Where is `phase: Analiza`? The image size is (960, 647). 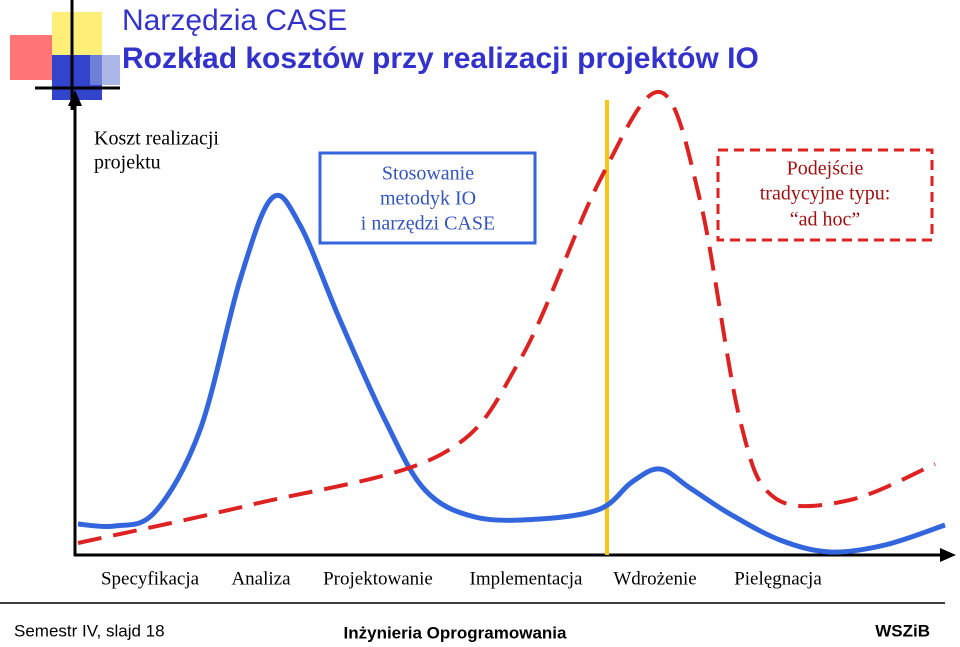
phase: Analiza is located at coordinates (261, 578).